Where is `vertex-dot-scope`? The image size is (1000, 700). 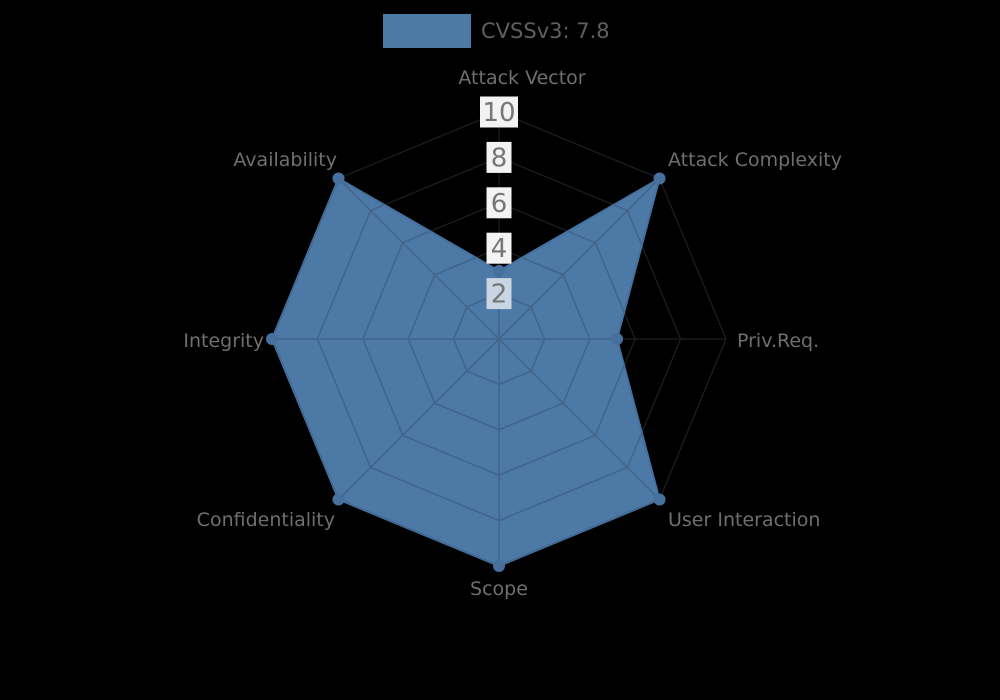 vertex-dot-scope is located at coordinates (499, 566).